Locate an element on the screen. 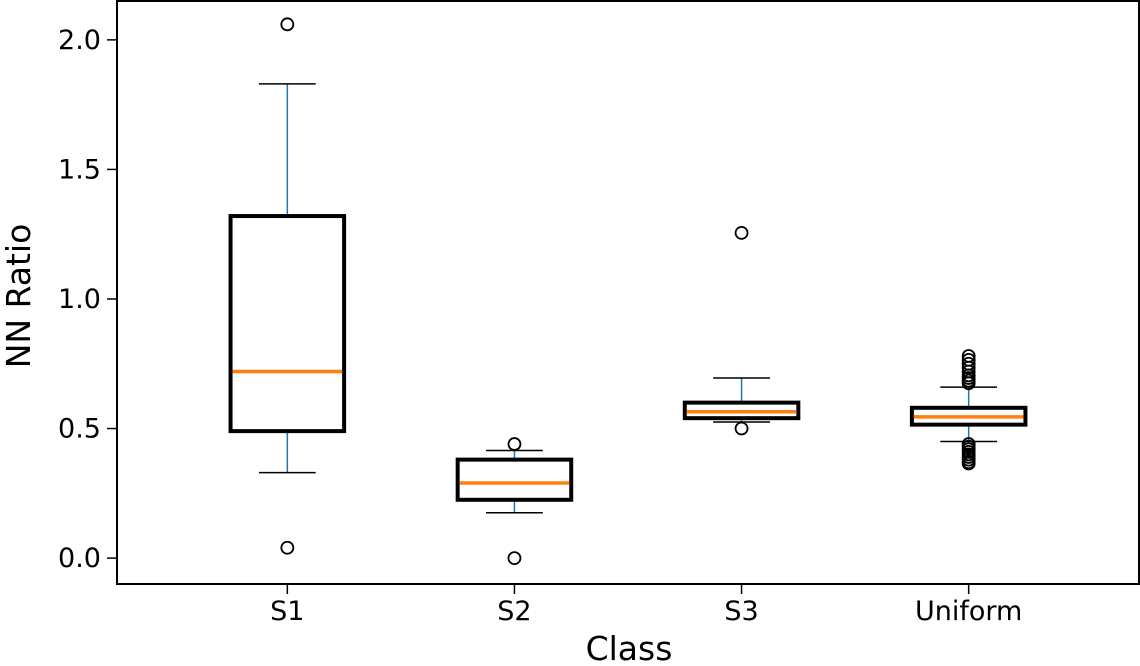 The height and width of the screenshot is (666, 1140). x-axis-label: Class is located at coordinates (629, 647).